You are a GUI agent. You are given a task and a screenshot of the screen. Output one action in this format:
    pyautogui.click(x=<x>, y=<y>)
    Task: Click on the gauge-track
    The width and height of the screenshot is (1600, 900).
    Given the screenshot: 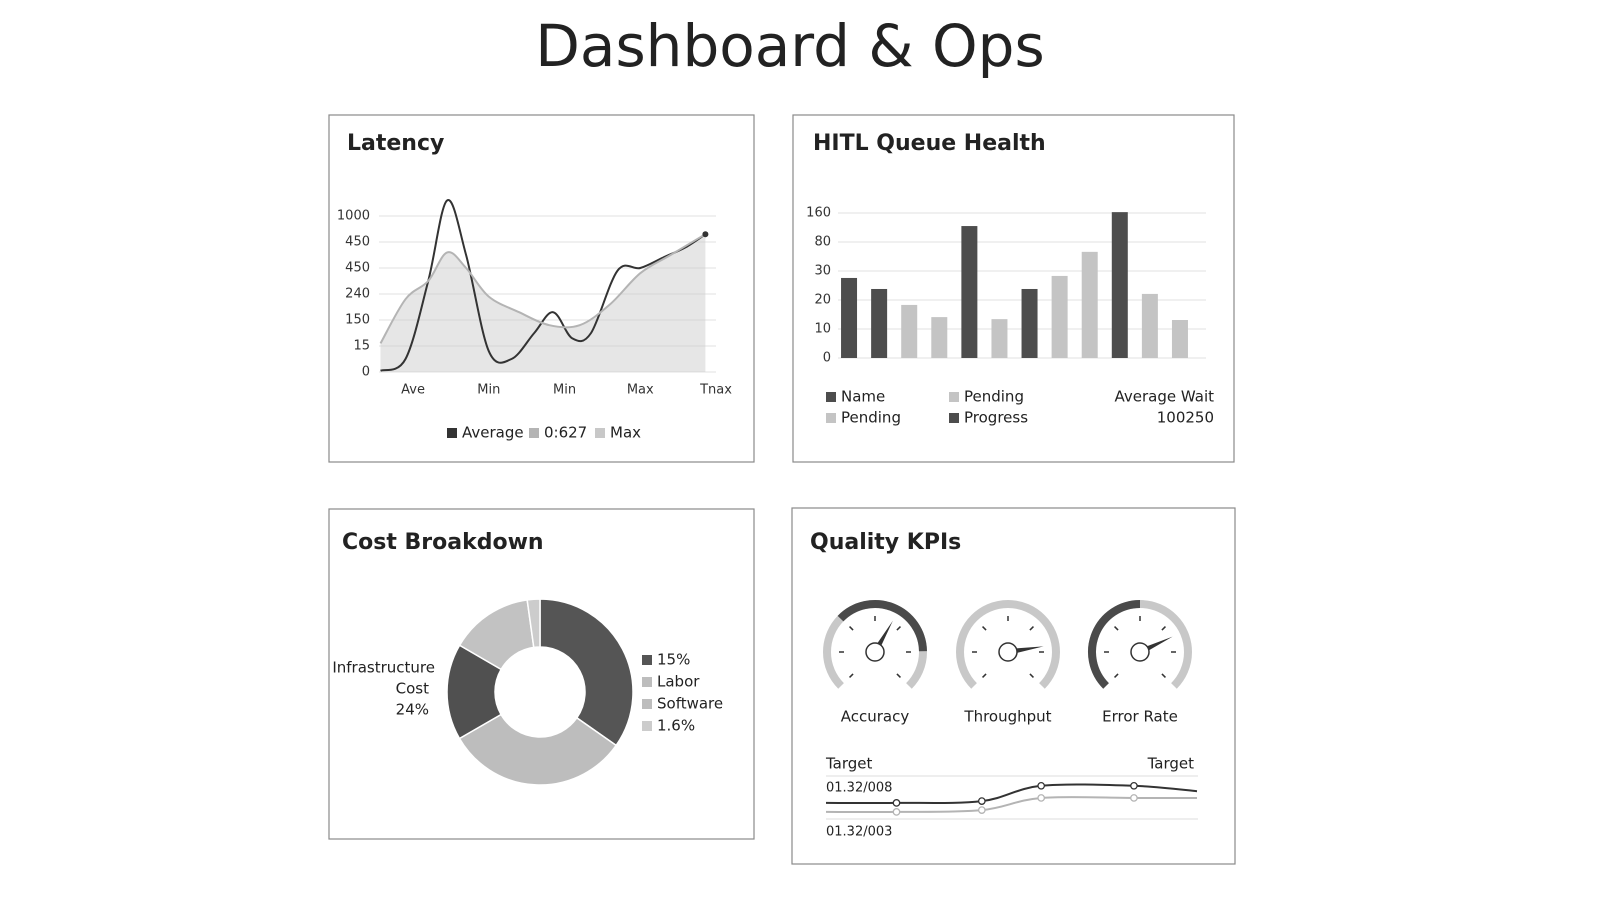 What is the action you would take?
    pyautogui.click(x=1008, y=644)
    